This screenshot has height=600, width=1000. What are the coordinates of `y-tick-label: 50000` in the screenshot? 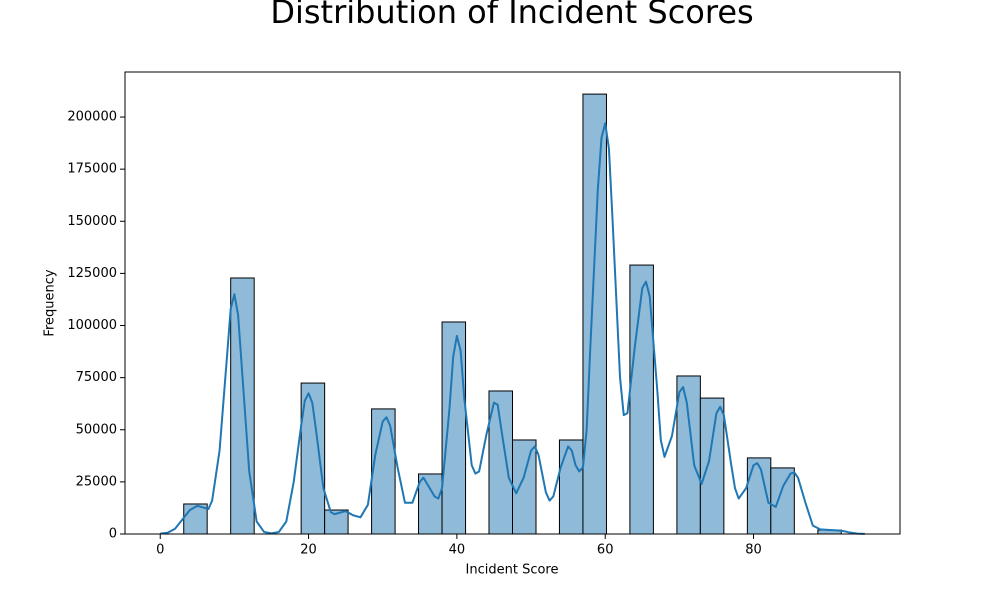 It's located at (96, 429).